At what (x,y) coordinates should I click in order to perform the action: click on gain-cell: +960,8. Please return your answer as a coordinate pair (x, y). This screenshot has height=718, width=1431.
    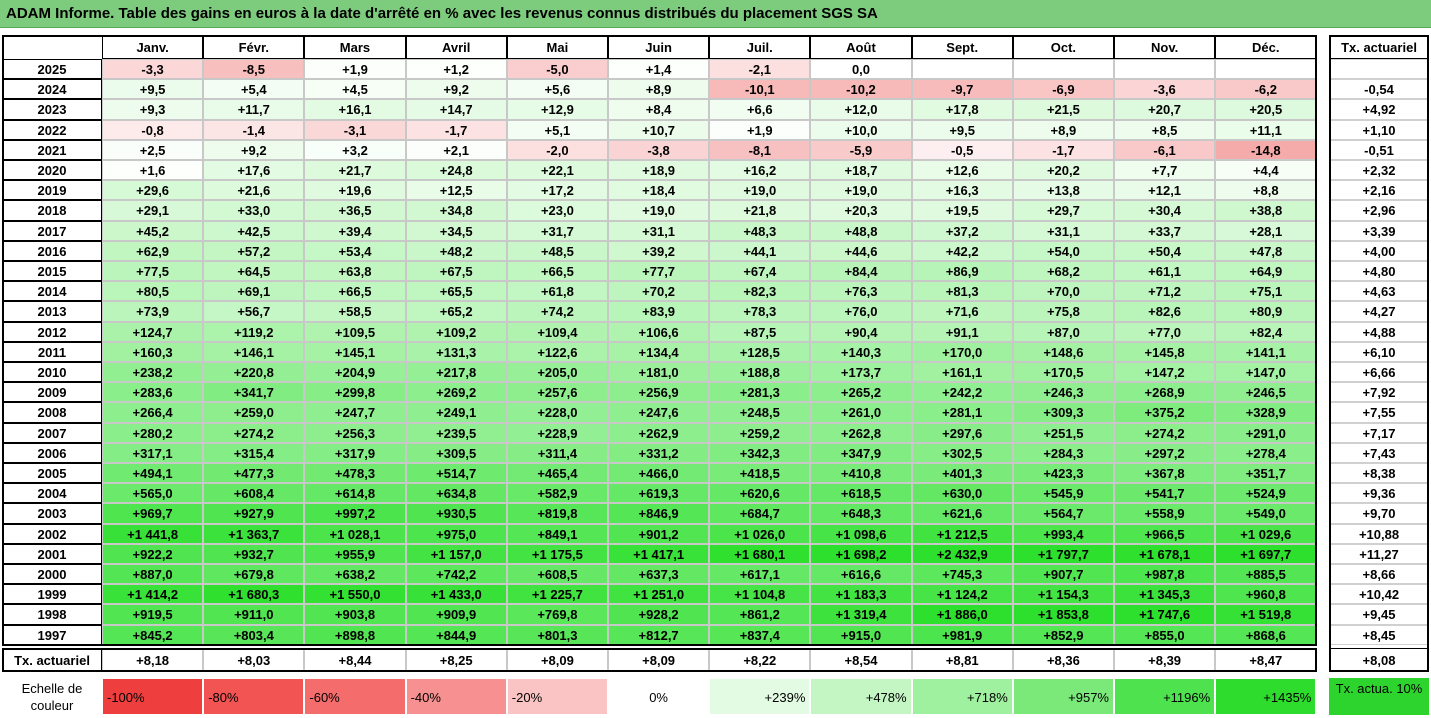
    Looking at the image, I should click on (1266, 594).